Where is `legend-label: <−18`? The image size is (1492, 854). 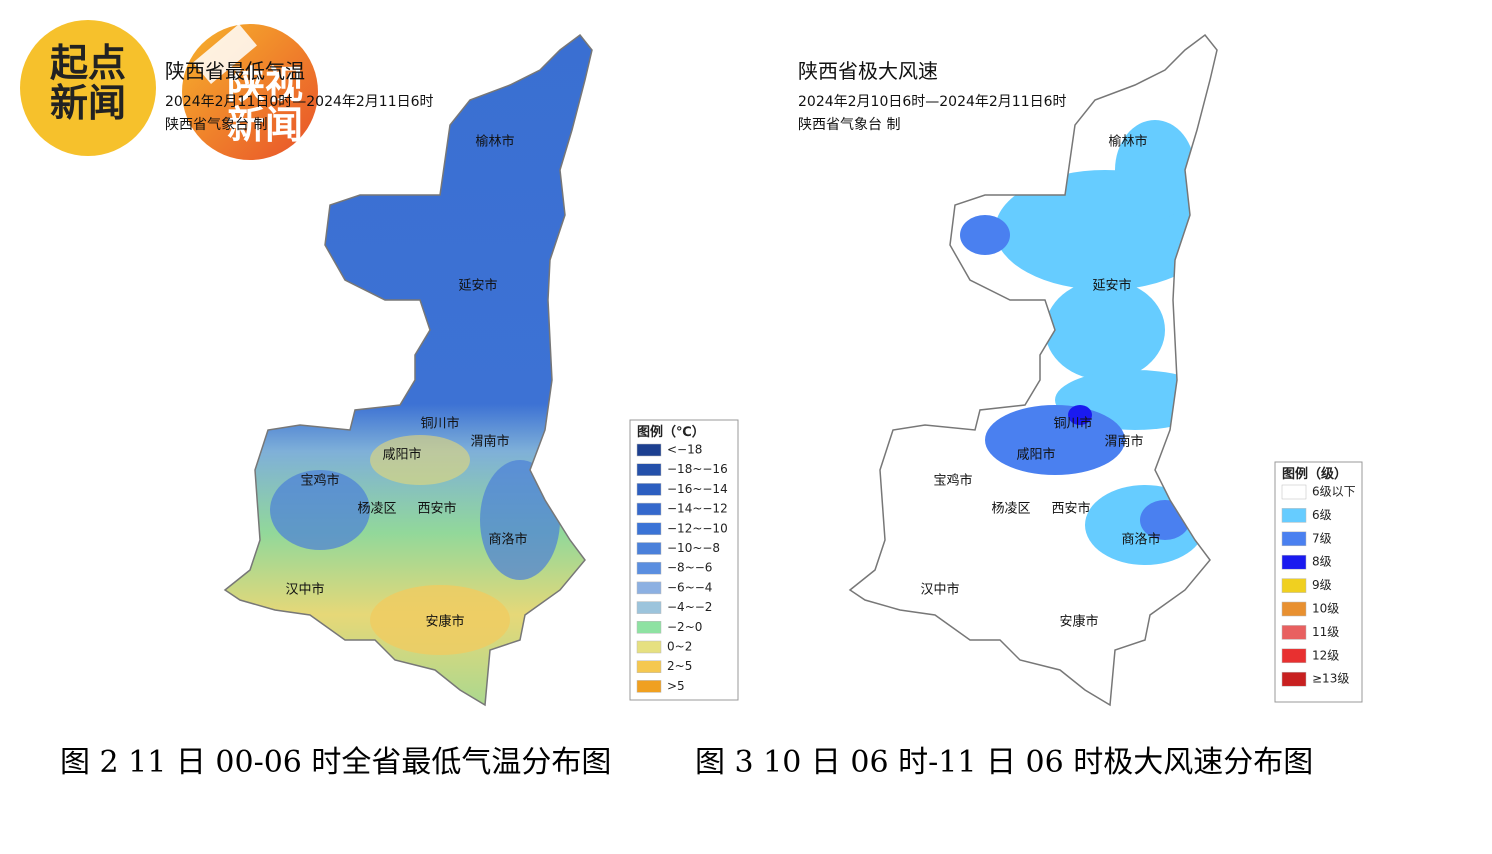 legend-label: <−18 is located at coordinates (684, 450).